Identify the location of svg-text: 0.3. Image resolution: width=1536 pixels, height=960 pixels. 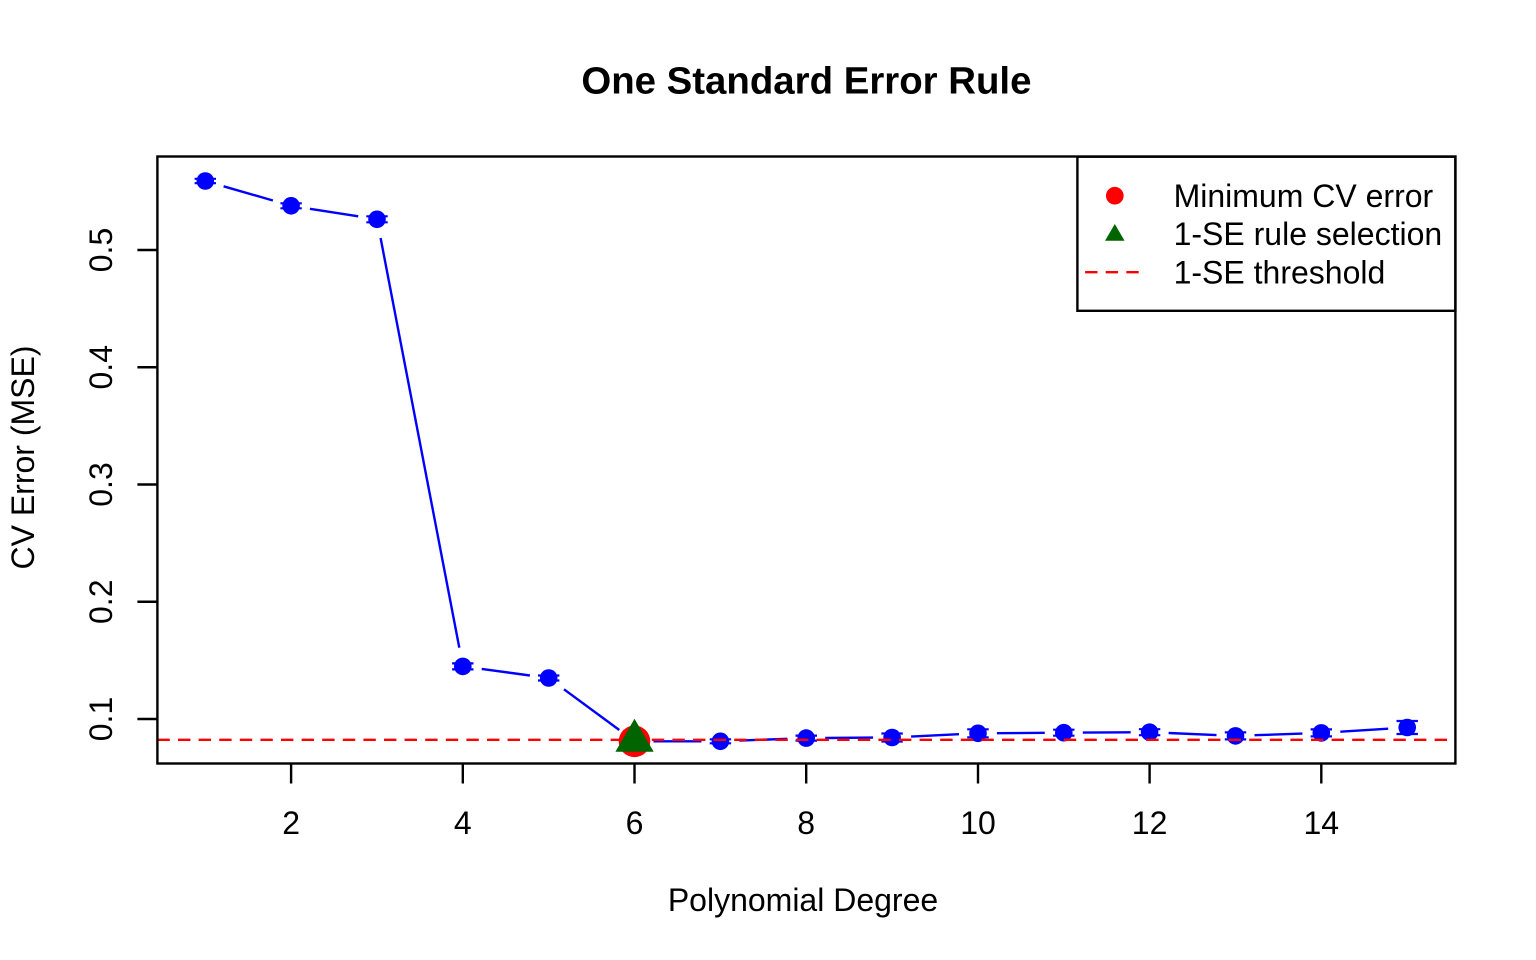
(101, 484).